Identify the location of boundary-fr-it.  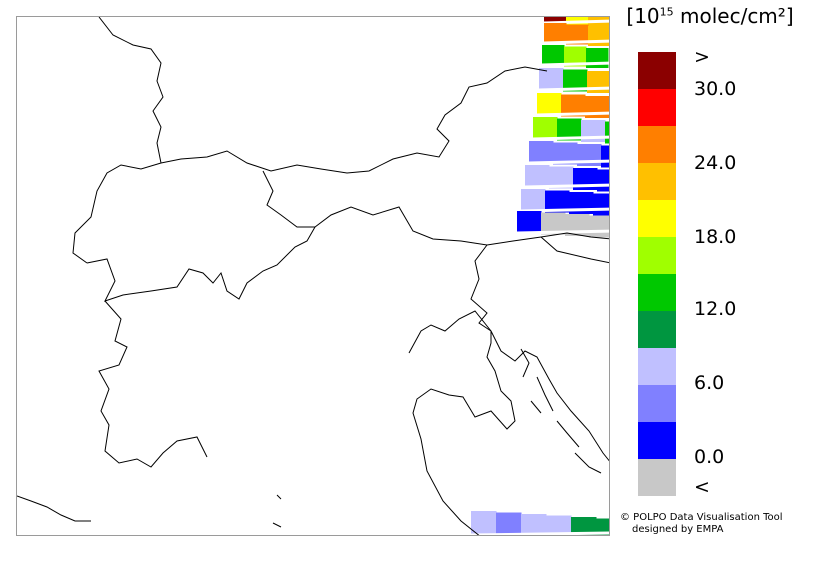
(153, 384).